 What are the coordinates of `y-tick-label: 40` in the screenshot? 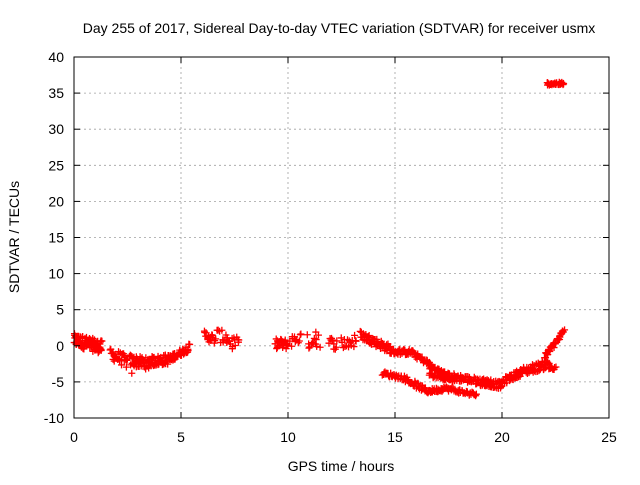 It's located at (56, 57).